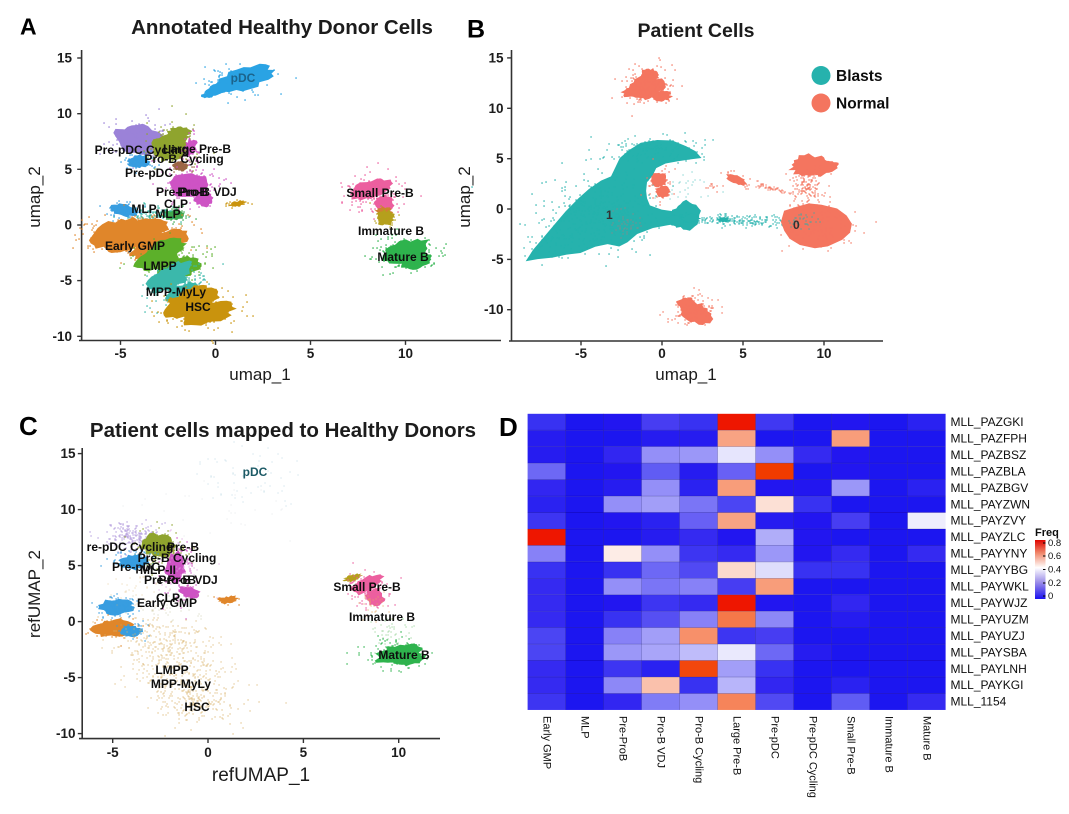 Image resolution: width=1069 pixels, height=814 pixels. I want to click on svg-text: MLL_PAZBGV, so click(990, 488).